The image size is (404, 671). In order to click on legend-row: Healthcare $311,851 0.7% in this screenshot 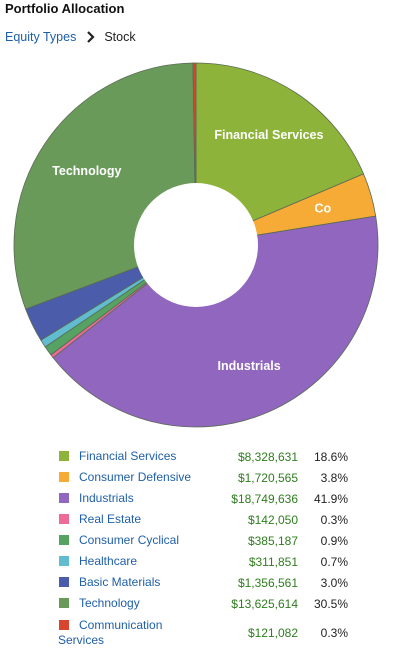, I will do `click(203, 561)`.